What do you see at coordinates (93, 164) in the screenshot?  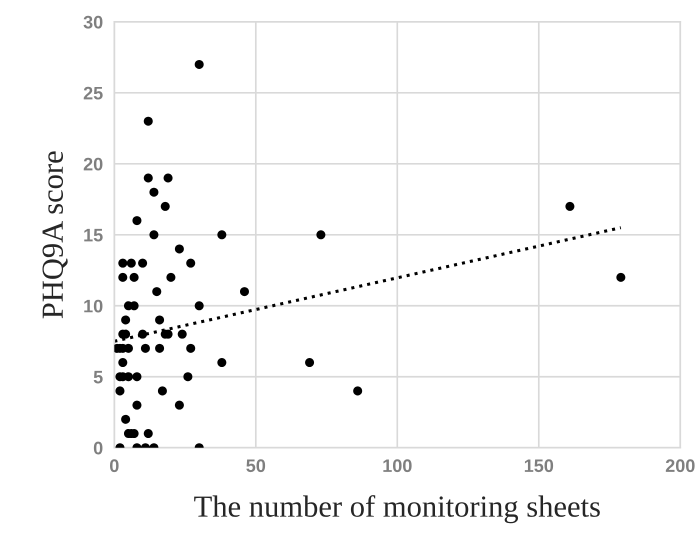 I see `y-tick-label: 20` at bounding box center [93, 164].